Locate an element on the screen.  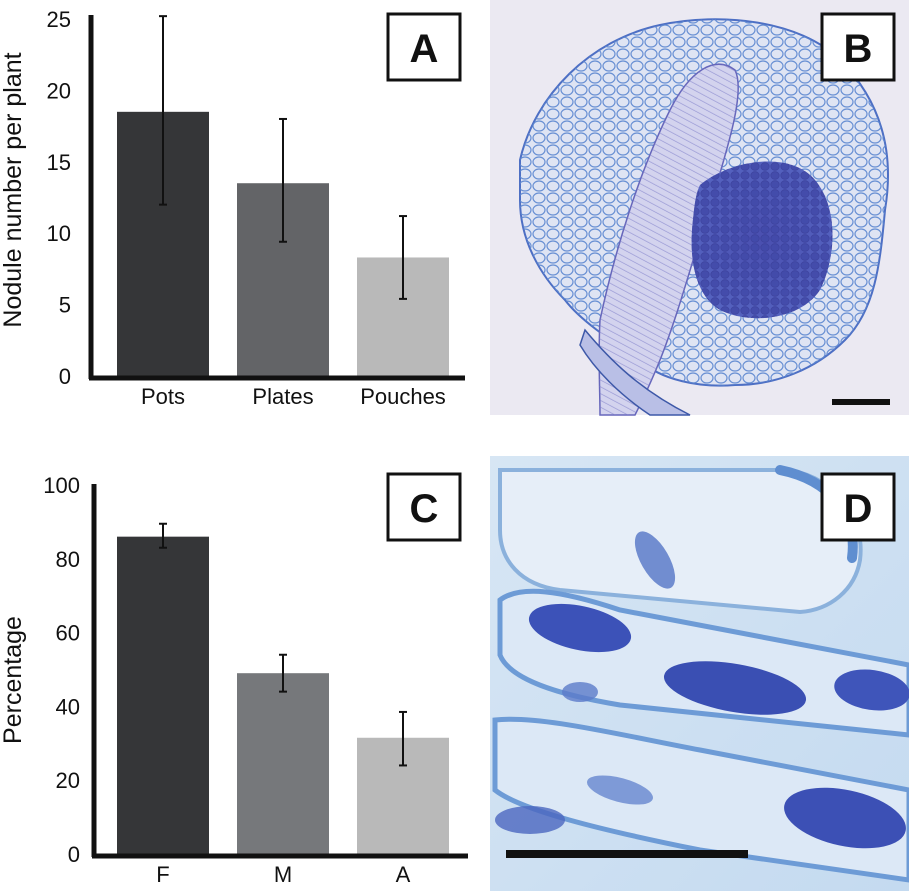
panel-a-label: A is located at coordinates (424, 49).